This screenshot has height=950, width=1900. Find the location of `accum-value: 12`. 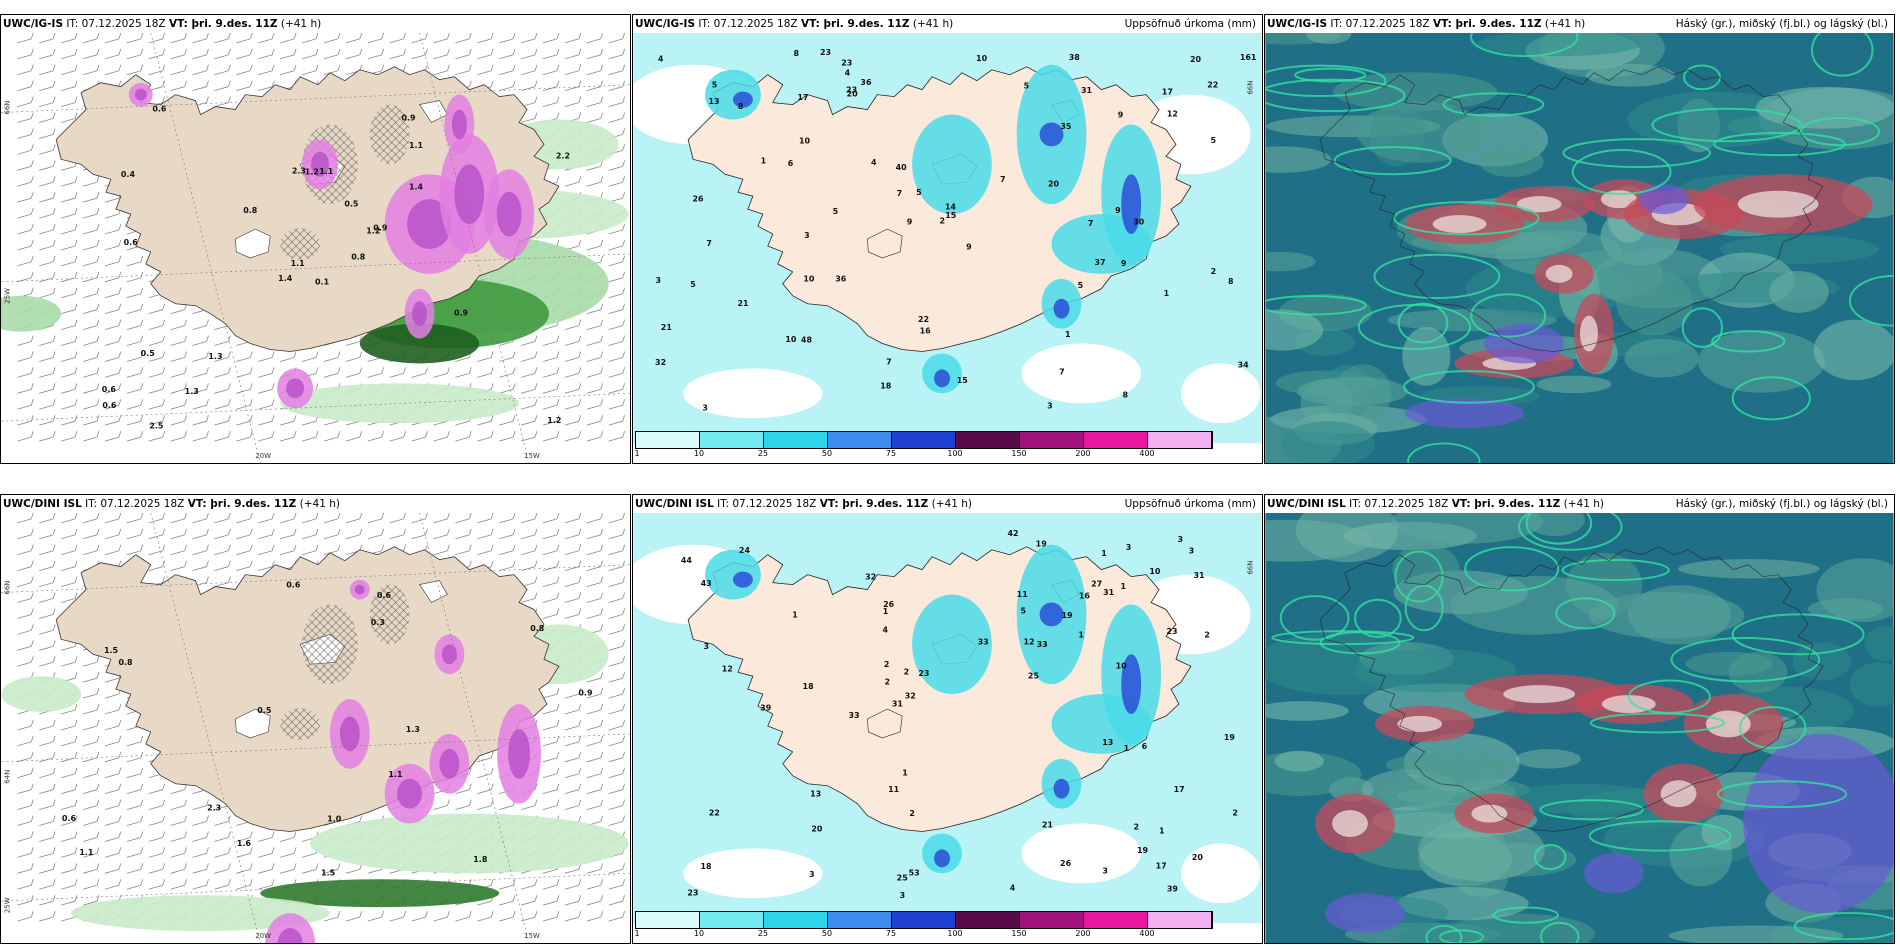

accum-value: 12 is located at coordinates (1029, 641).